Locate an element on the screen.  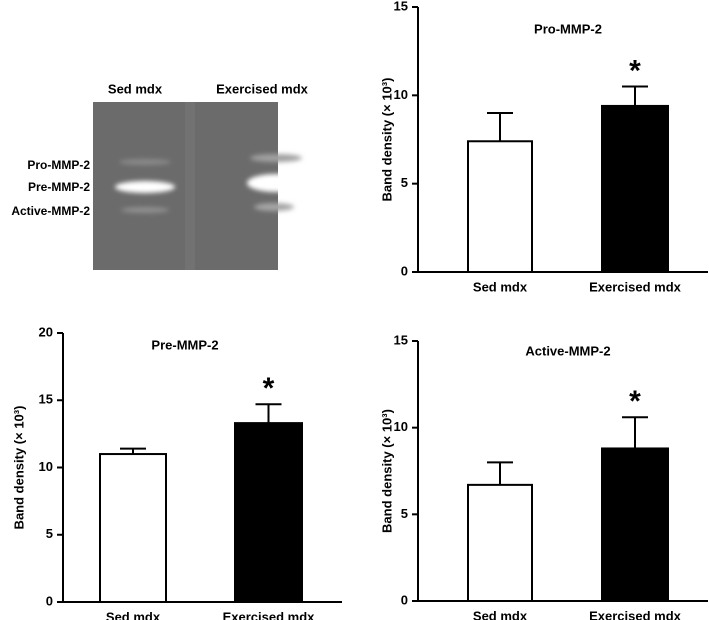
gel-lane-gap is located at coordinates (190, 186).